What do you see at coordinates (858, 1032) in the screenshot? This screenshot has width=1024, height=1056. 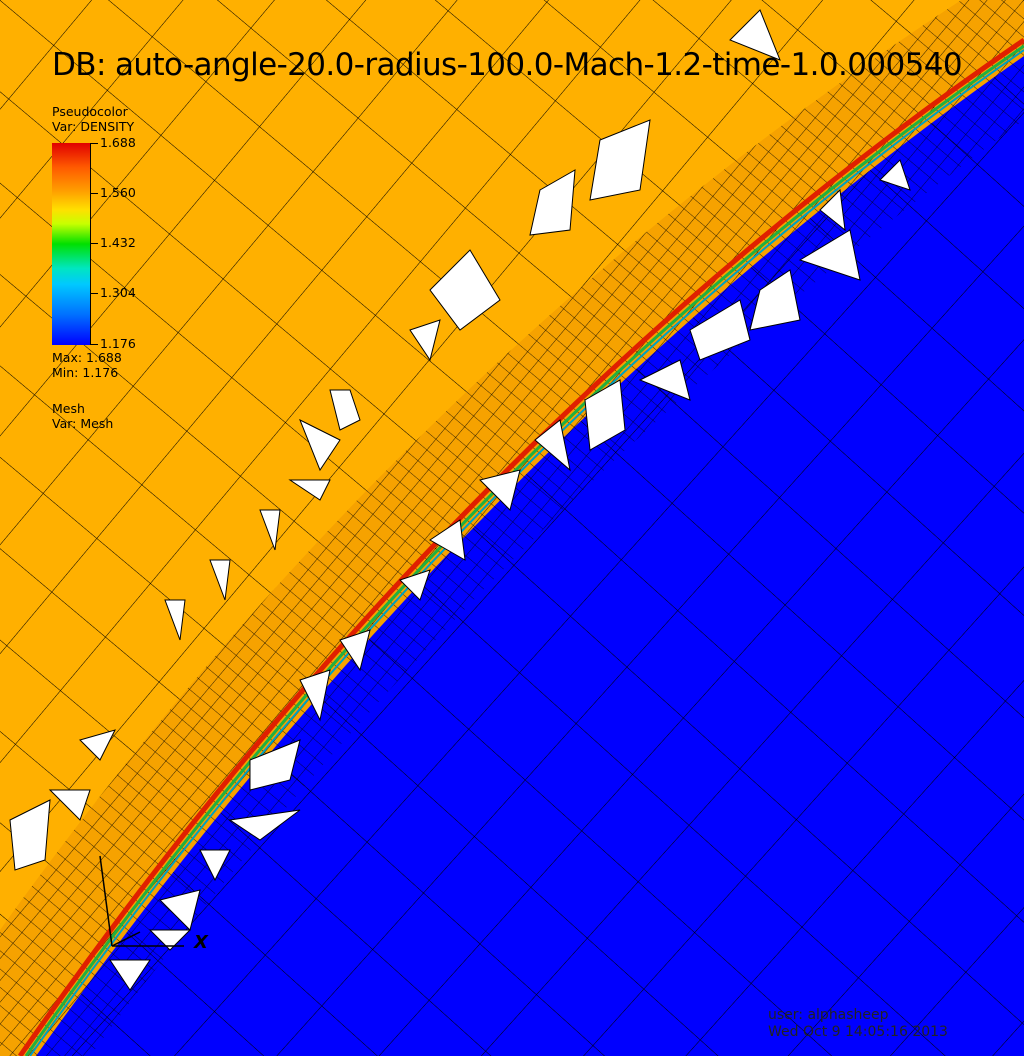 I see `timestamp-label: Wed Oct 9 14:05:16 2013` at bounding box center [858, 1032].